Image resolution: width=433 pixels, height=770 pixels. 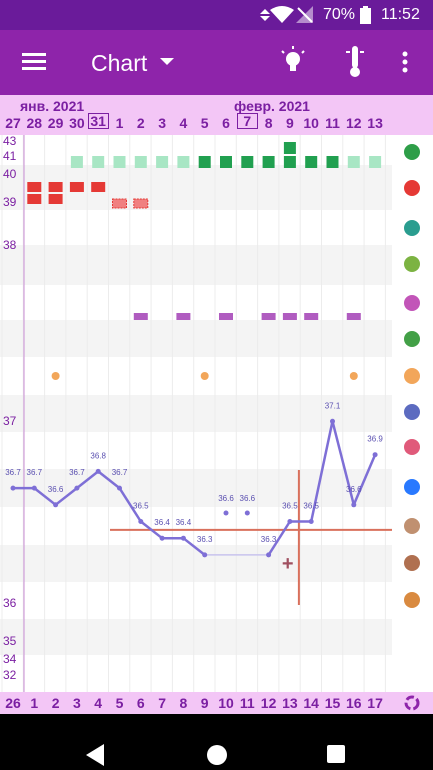 What do you see at coordinates (311, 123) in the screenshot?
I see `day-label: 10` at bounding box center [311, 123].